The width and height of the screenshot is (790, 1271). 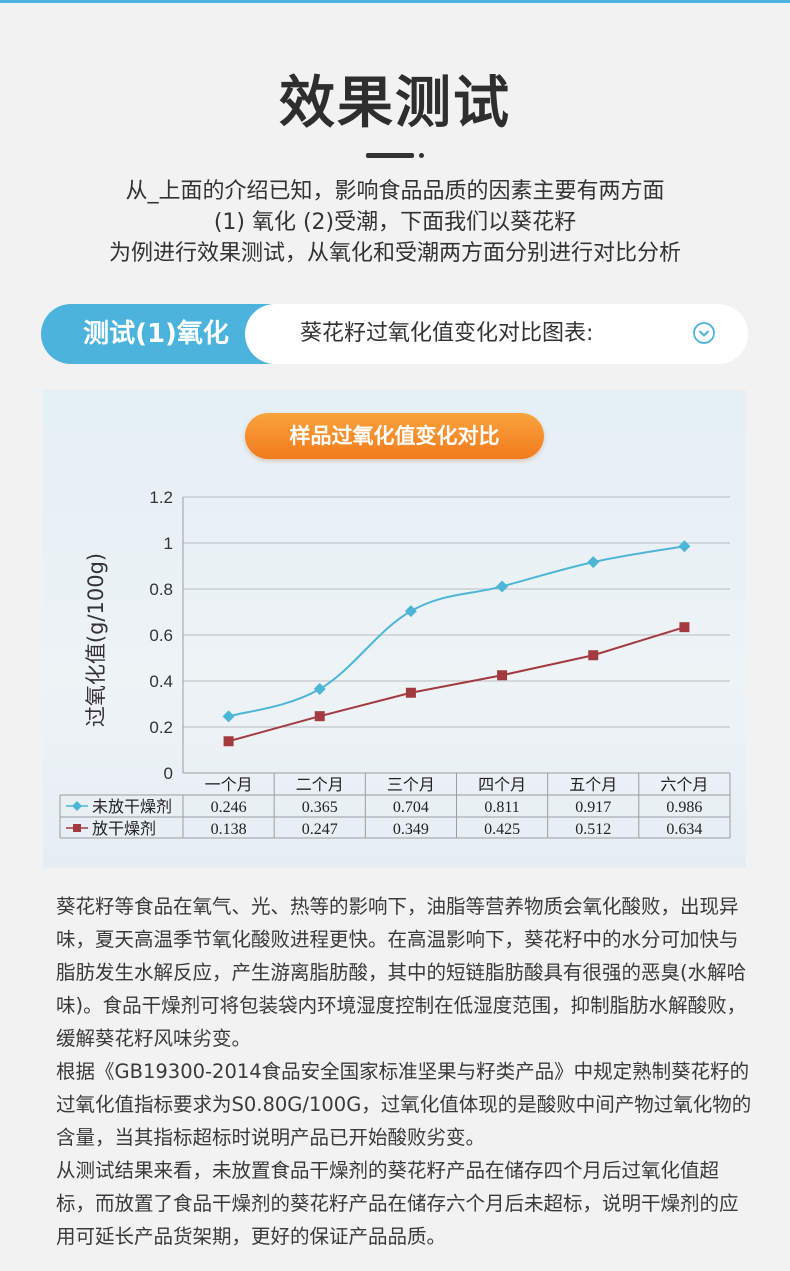 What do you see at coordinates (593, 807) in the screenshot?
I see `data-label: 0.917` at bounding box center [593, 807].